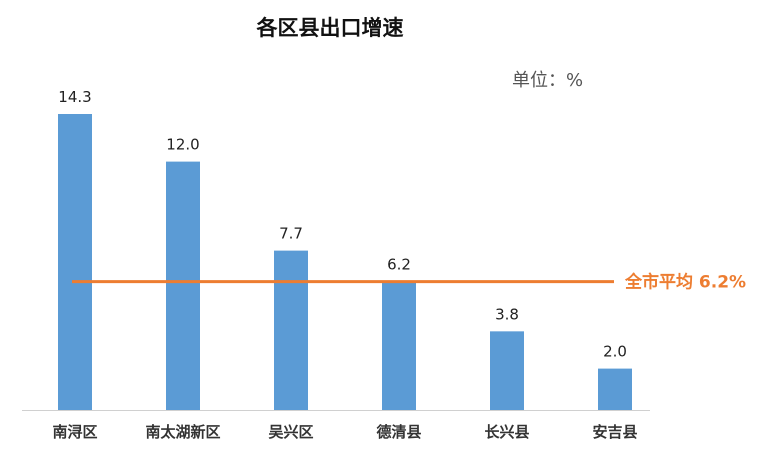 The width and height of the screenshot is (768, 456). What do you see at coordinates (398, 432) in the screenshot?
I see `category-label-4: 德清县` at bounding box center [398, 432].